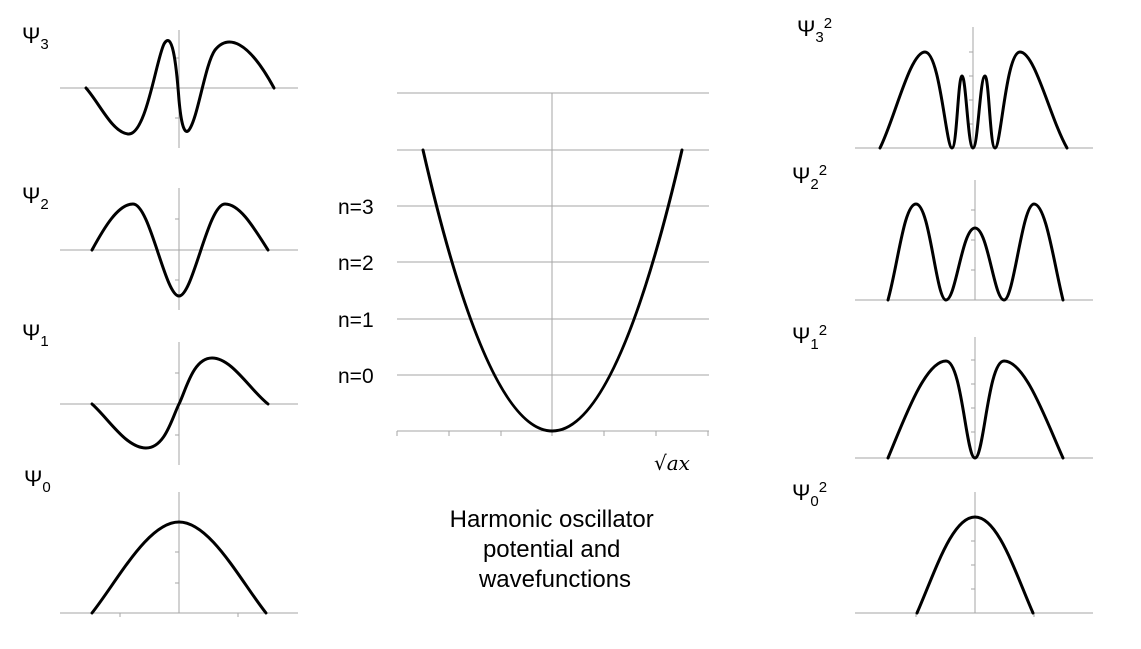 Image resolution: width=1141 pixels, height=649 pixels. Describe the element at coordinates (356, 207) in the screenshot. I see `level-label-n3: n=3` at that location.